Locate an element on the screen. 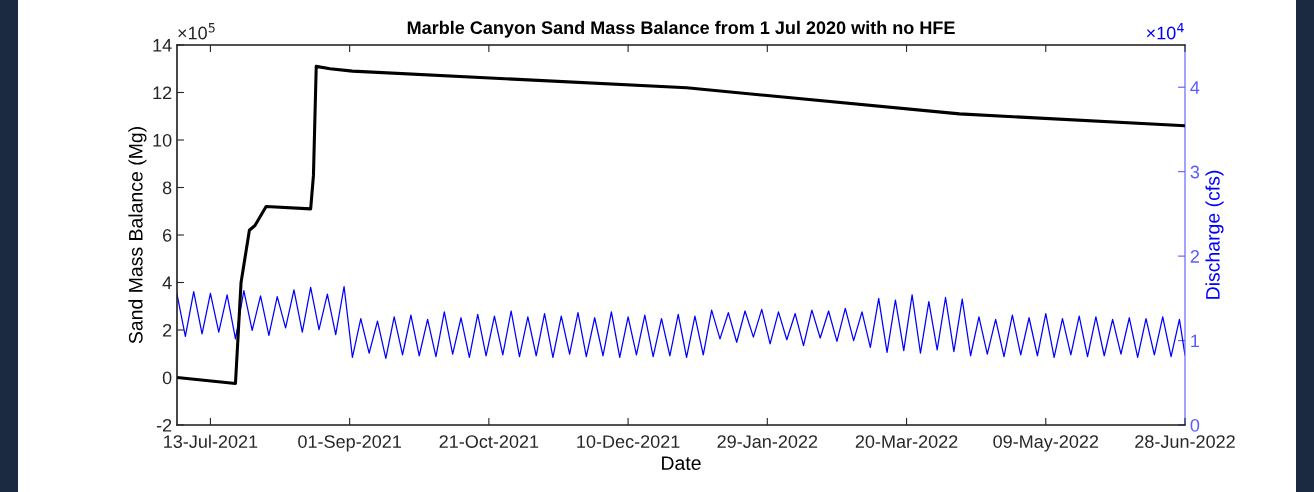 The image size is (1314, 492). text: ×10$^{4}$ is located at coordinates (1165, 31).